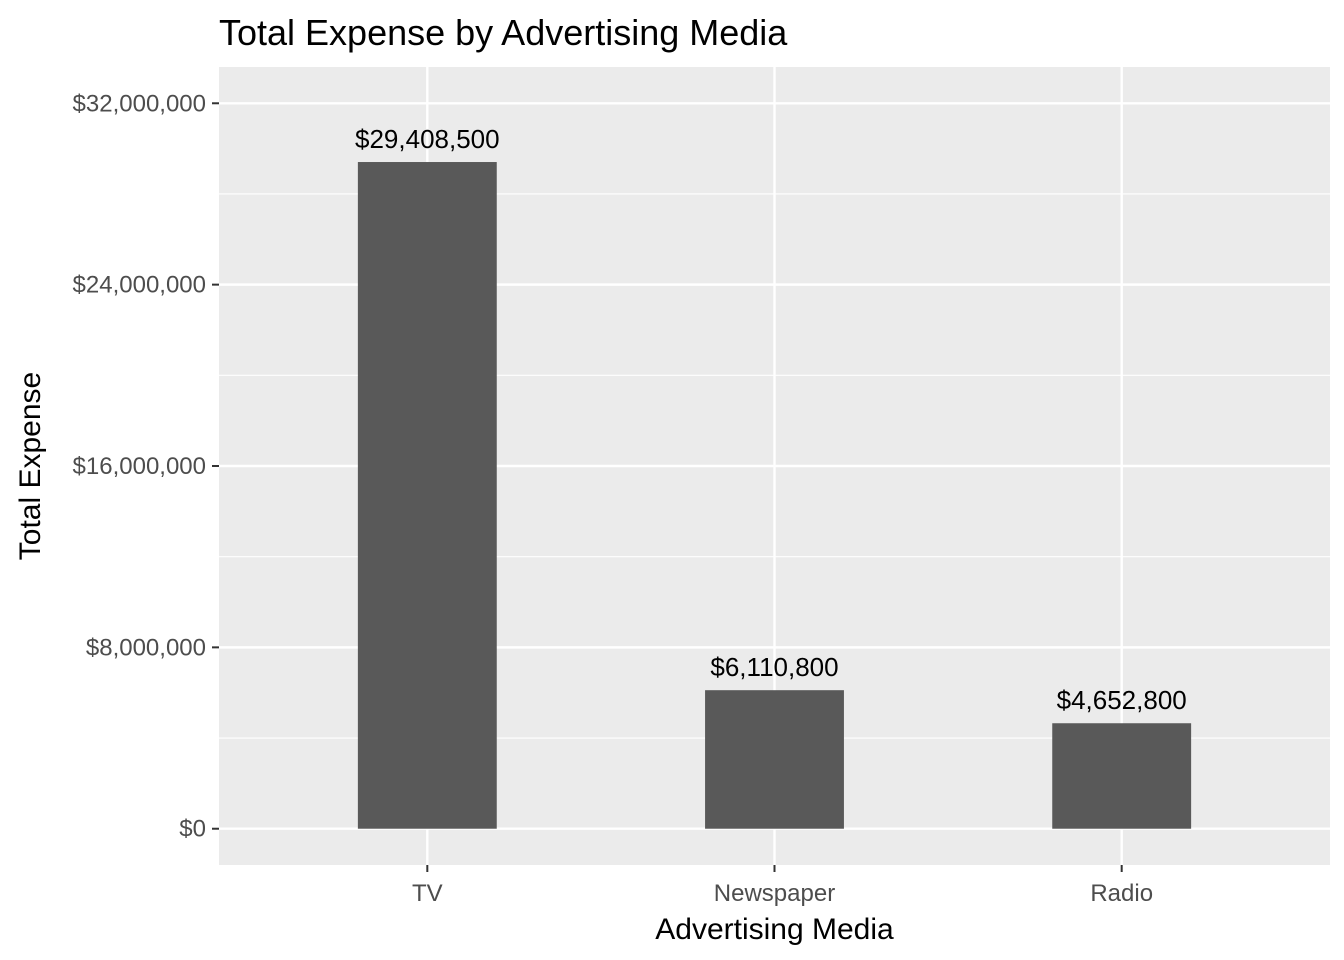  What do you see at coordinates (427, 495) in the screenshot?
I see `bar-tv` at bounding box center [427, 495].